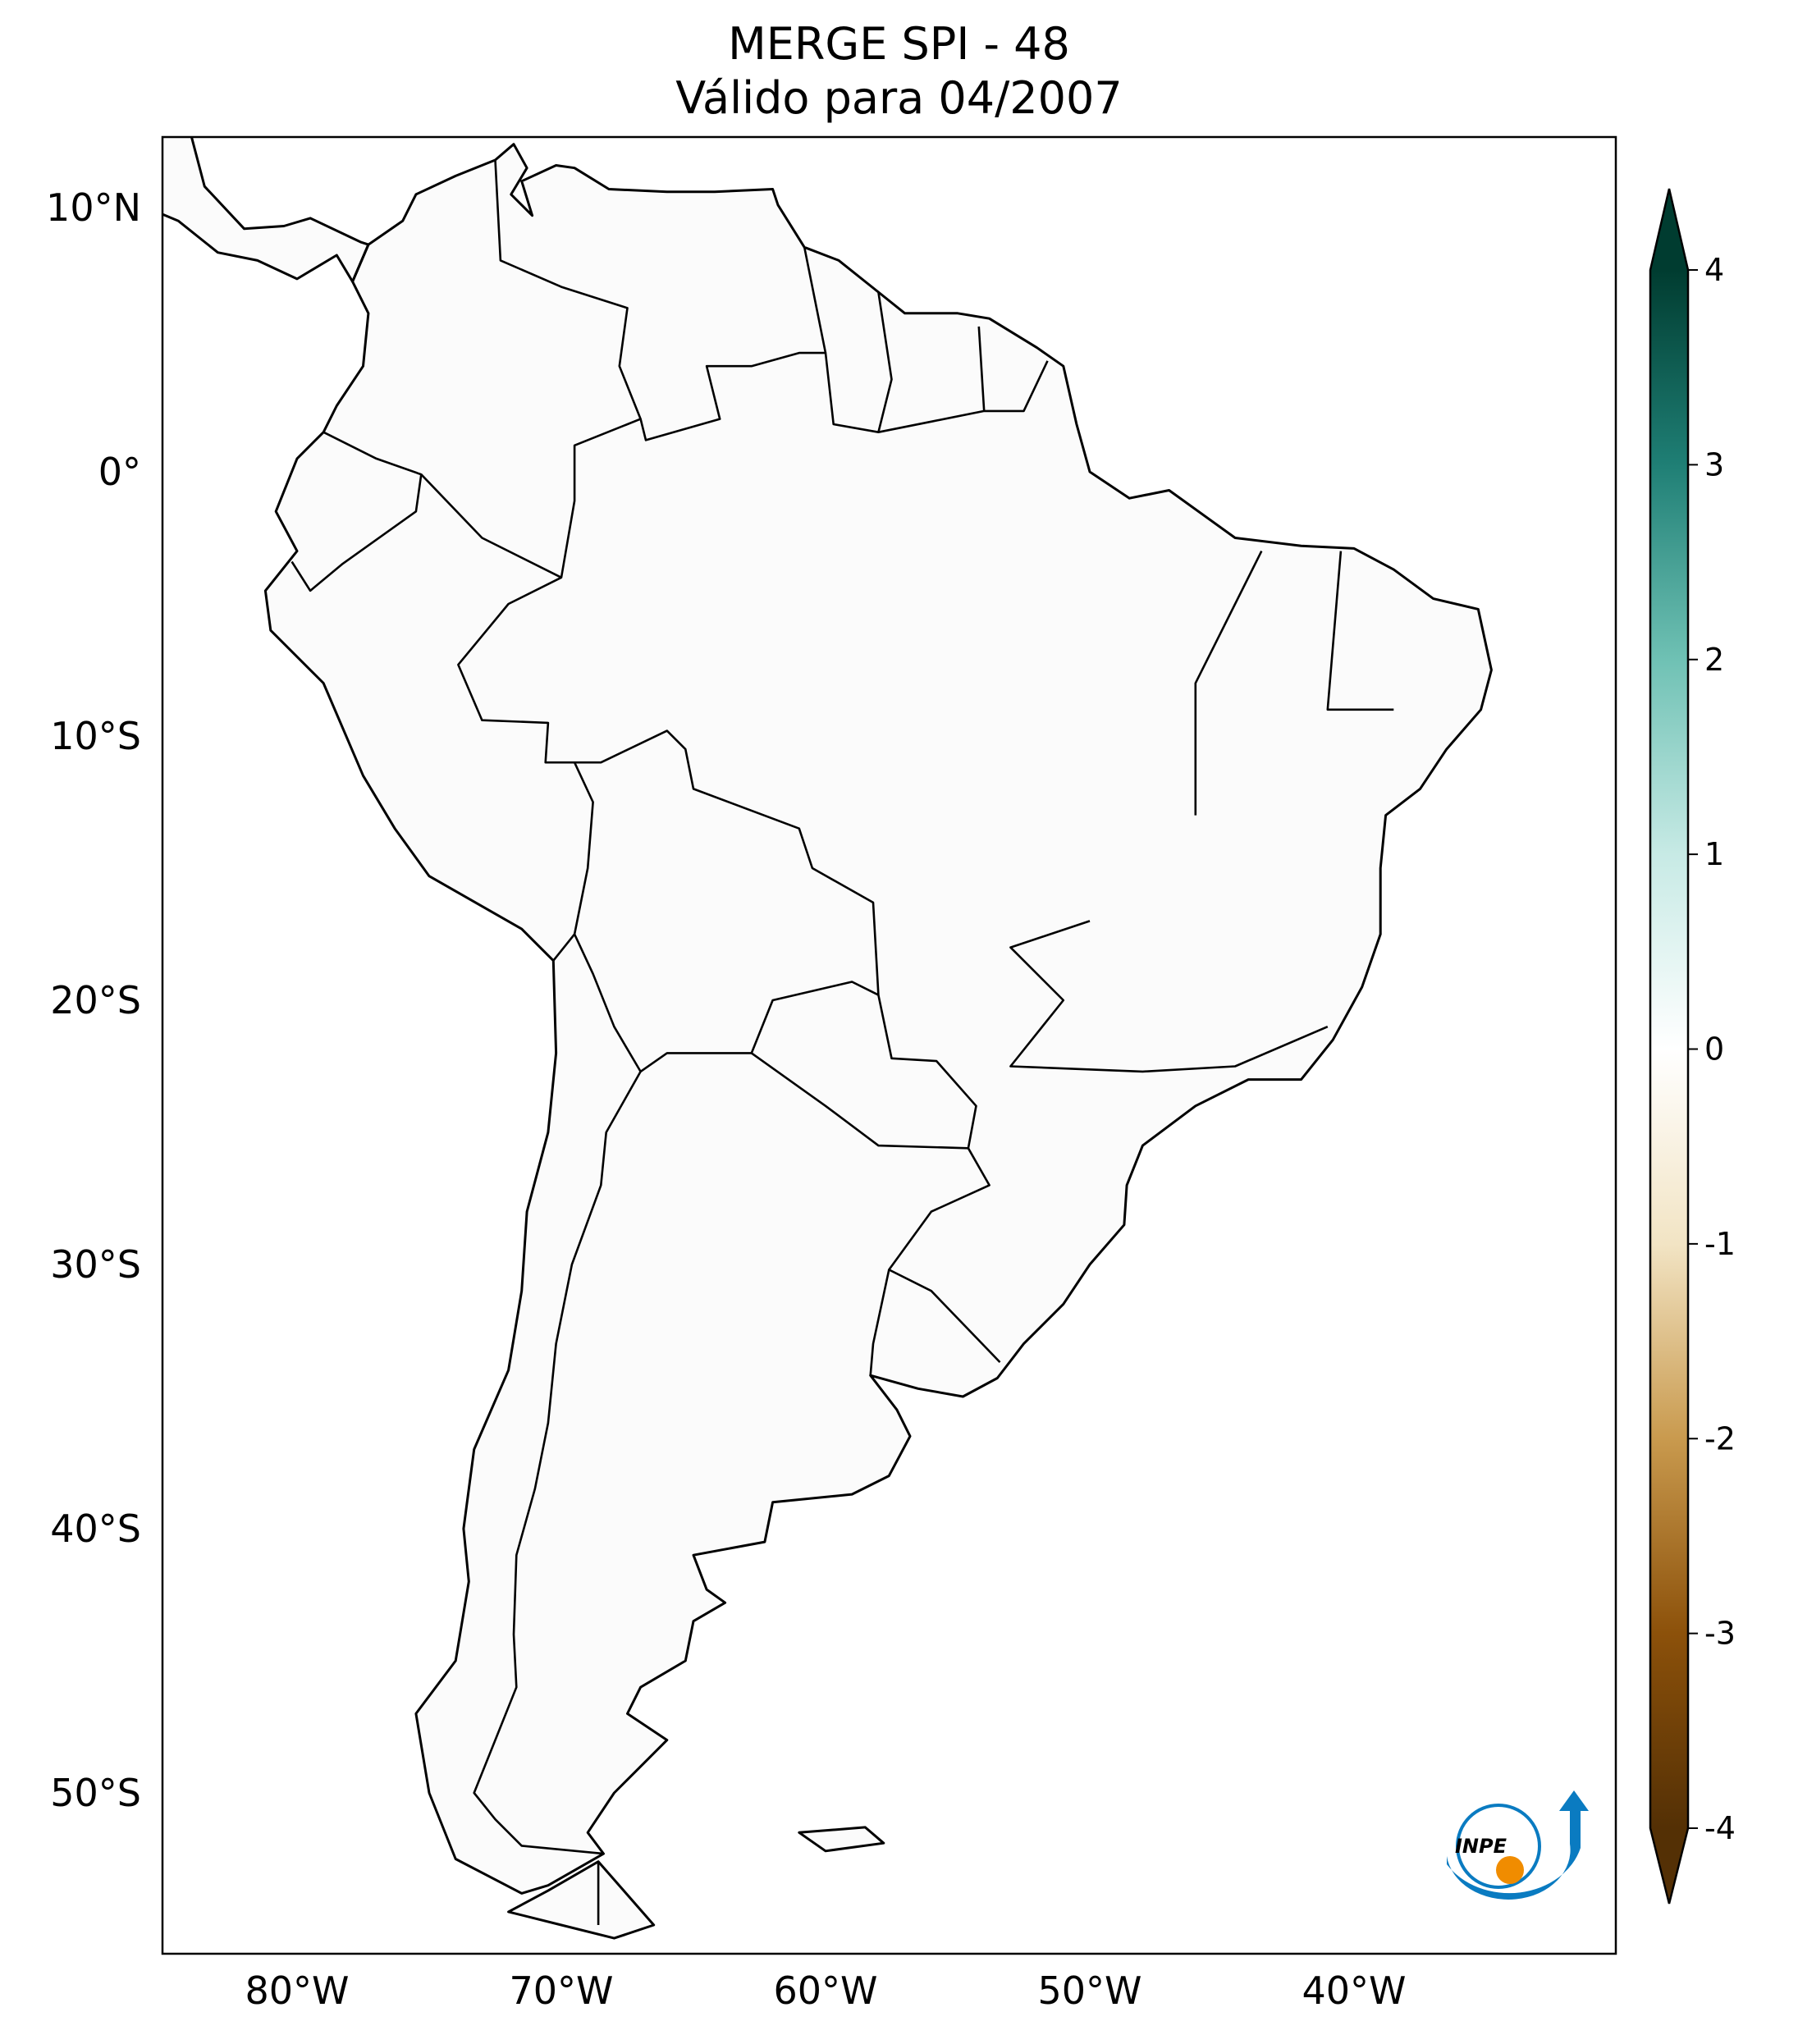 This screenshot has width=1798, height=2044. What do you see at coordinates (561, 1991) in the screenshot?
I see `lon-tick-label: 70°W` at bounding box center [561, 1991].